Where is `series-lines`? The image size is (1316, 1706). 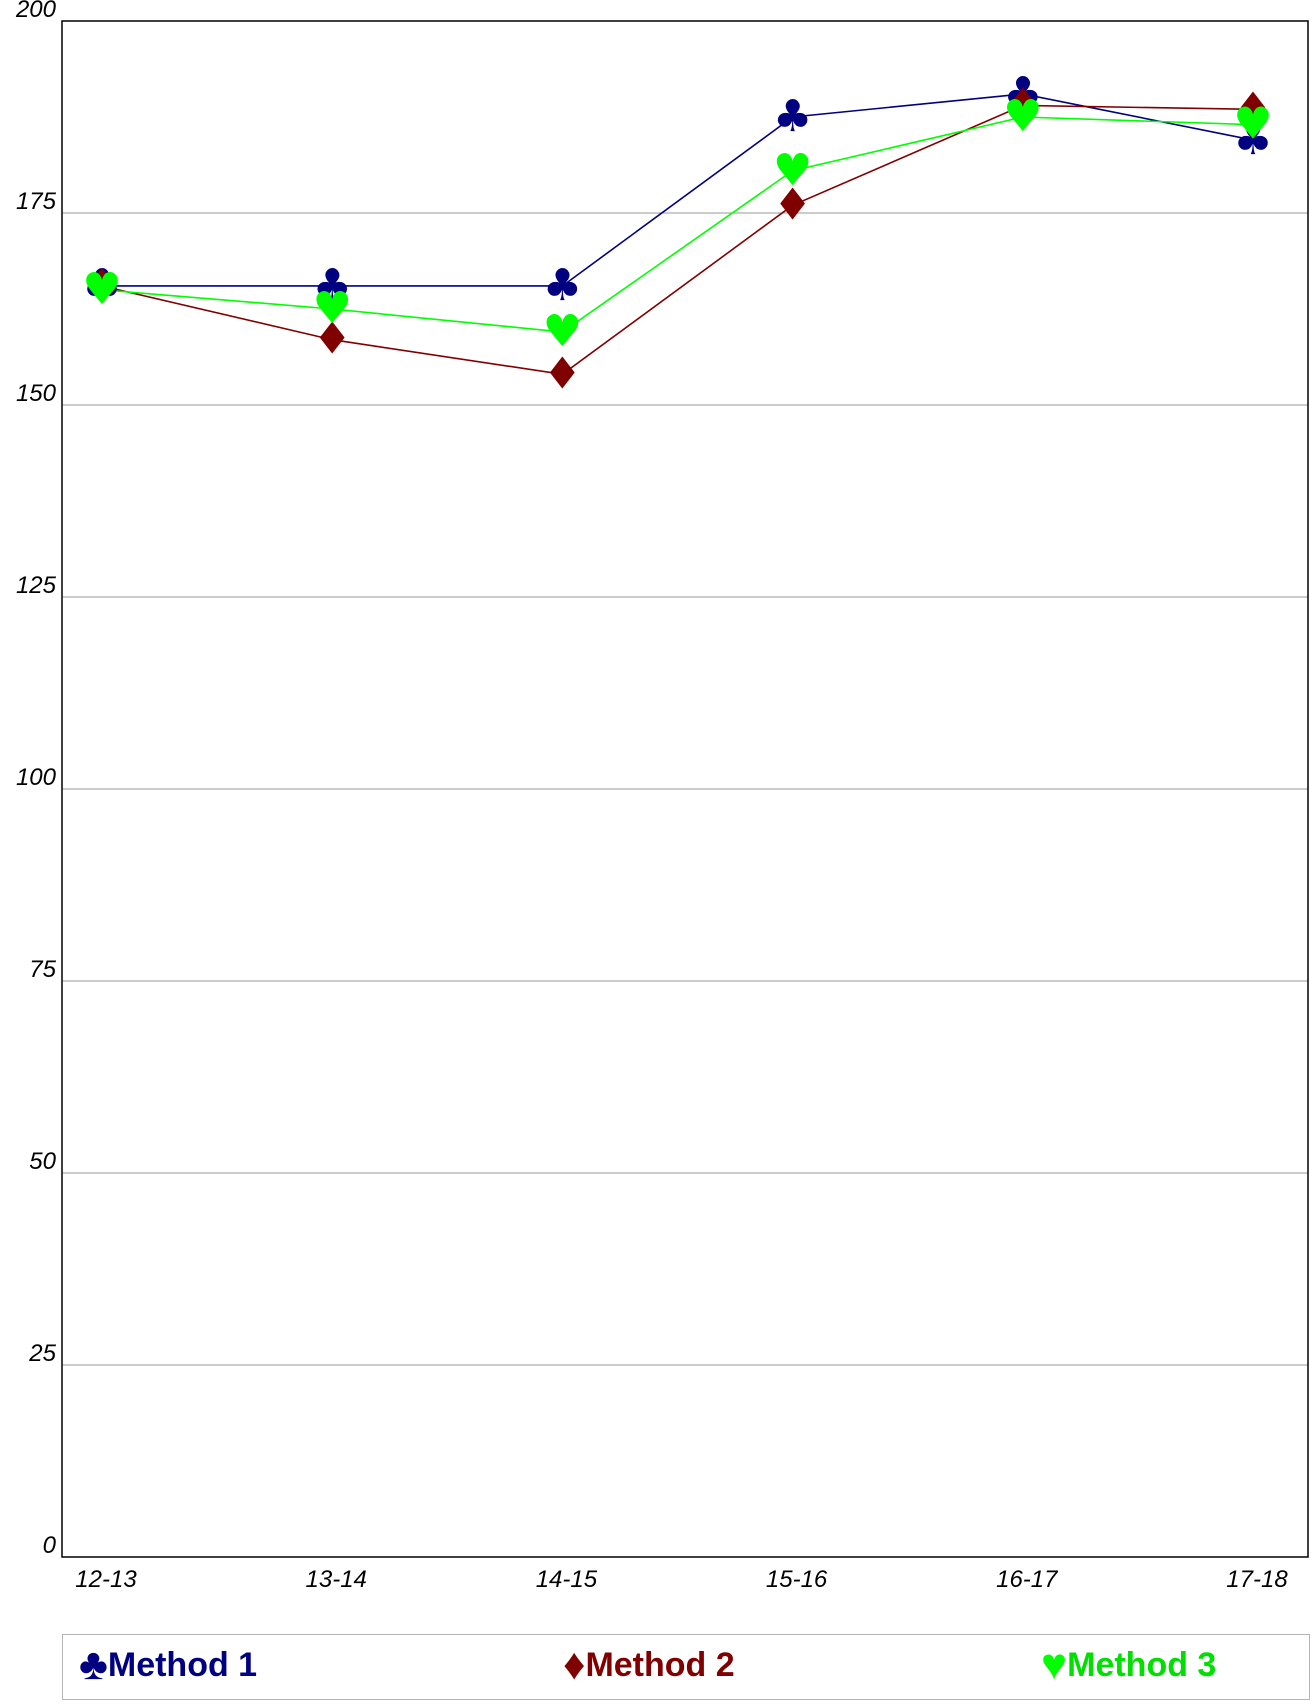 series-lines is located at coordinates (677, 234).